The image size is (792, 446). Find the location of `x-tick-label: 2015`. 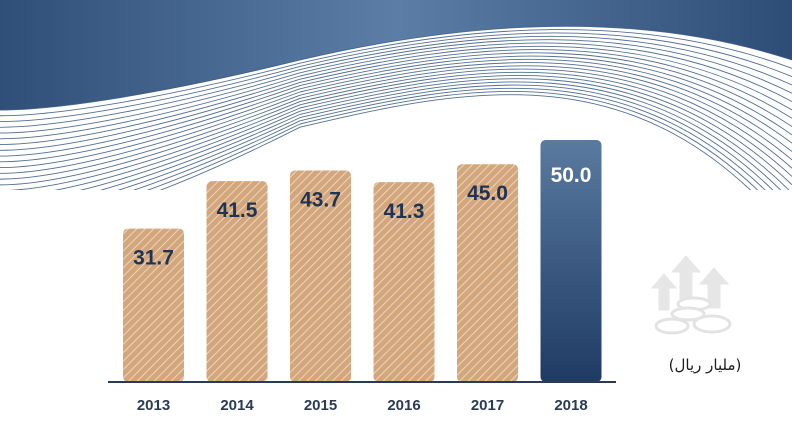

x-tick-label: 2015 is located at coordinates (320, 405).